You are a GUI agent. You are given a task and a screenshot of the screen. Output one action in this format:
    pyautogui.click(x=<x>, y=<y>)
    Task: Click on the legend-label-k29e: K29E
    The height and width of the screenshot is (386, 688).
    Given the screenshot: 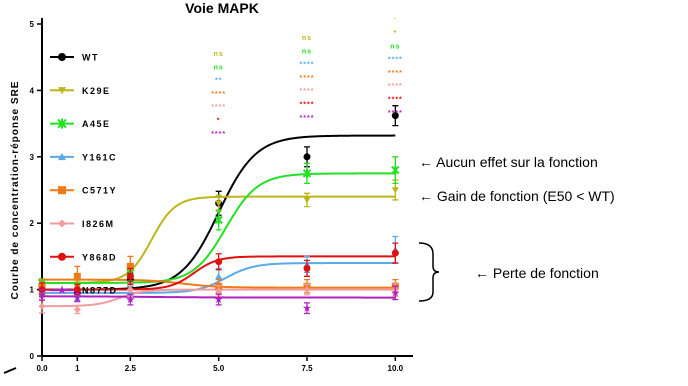 What is the action you would take?
    pyautogui.click(x=96, y=91)
    